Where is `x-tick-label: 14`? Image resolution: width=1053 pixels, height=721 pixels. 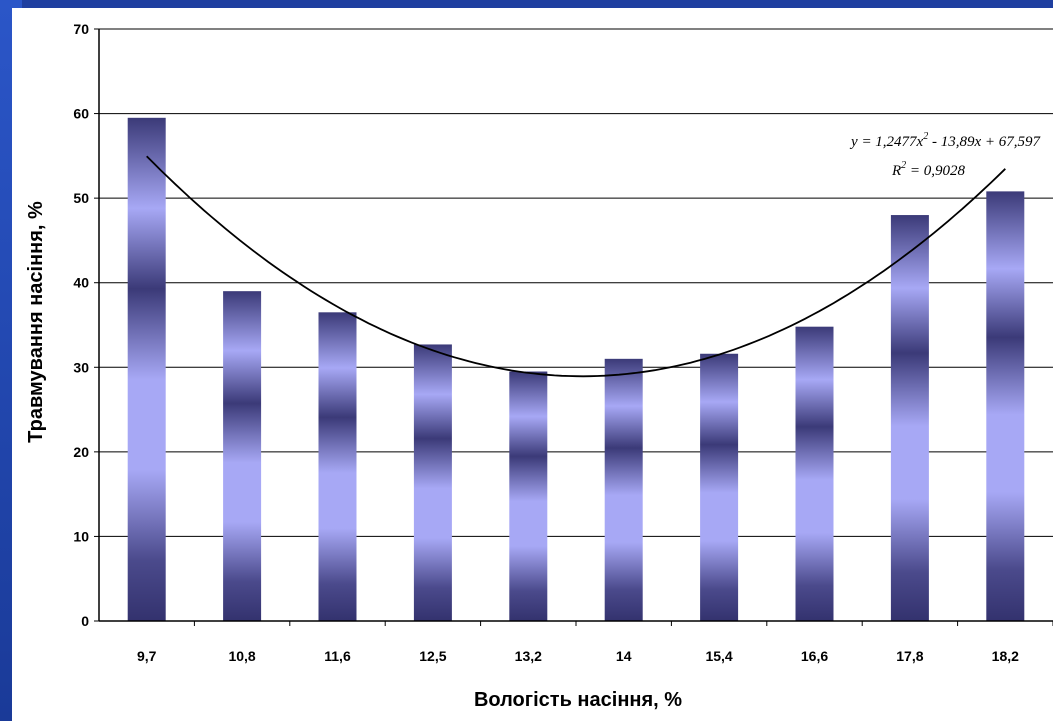
x-tick-label: 14 is located at coordinates (624, 656).